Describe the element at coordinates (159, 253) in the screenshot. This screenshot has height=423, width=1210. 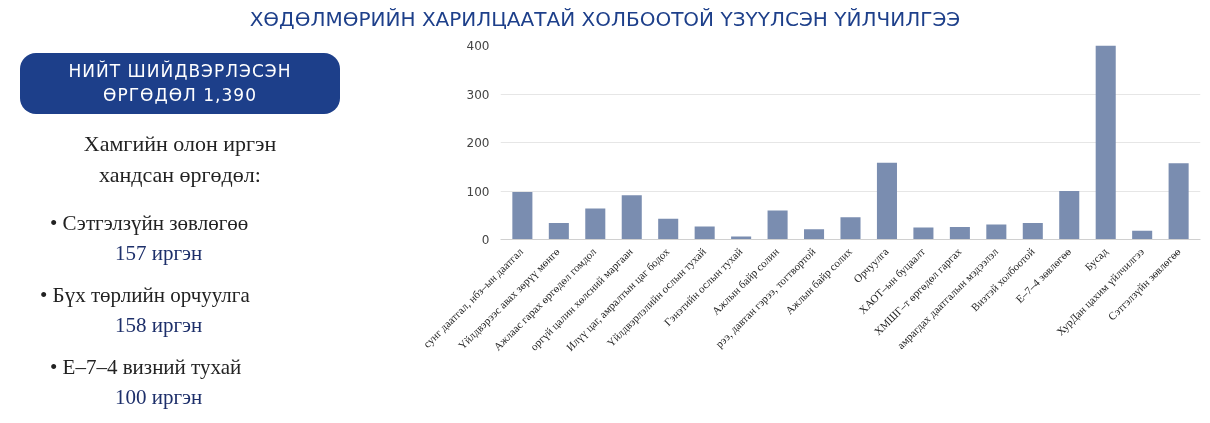
I see `text: 157 иргэн` at that location.